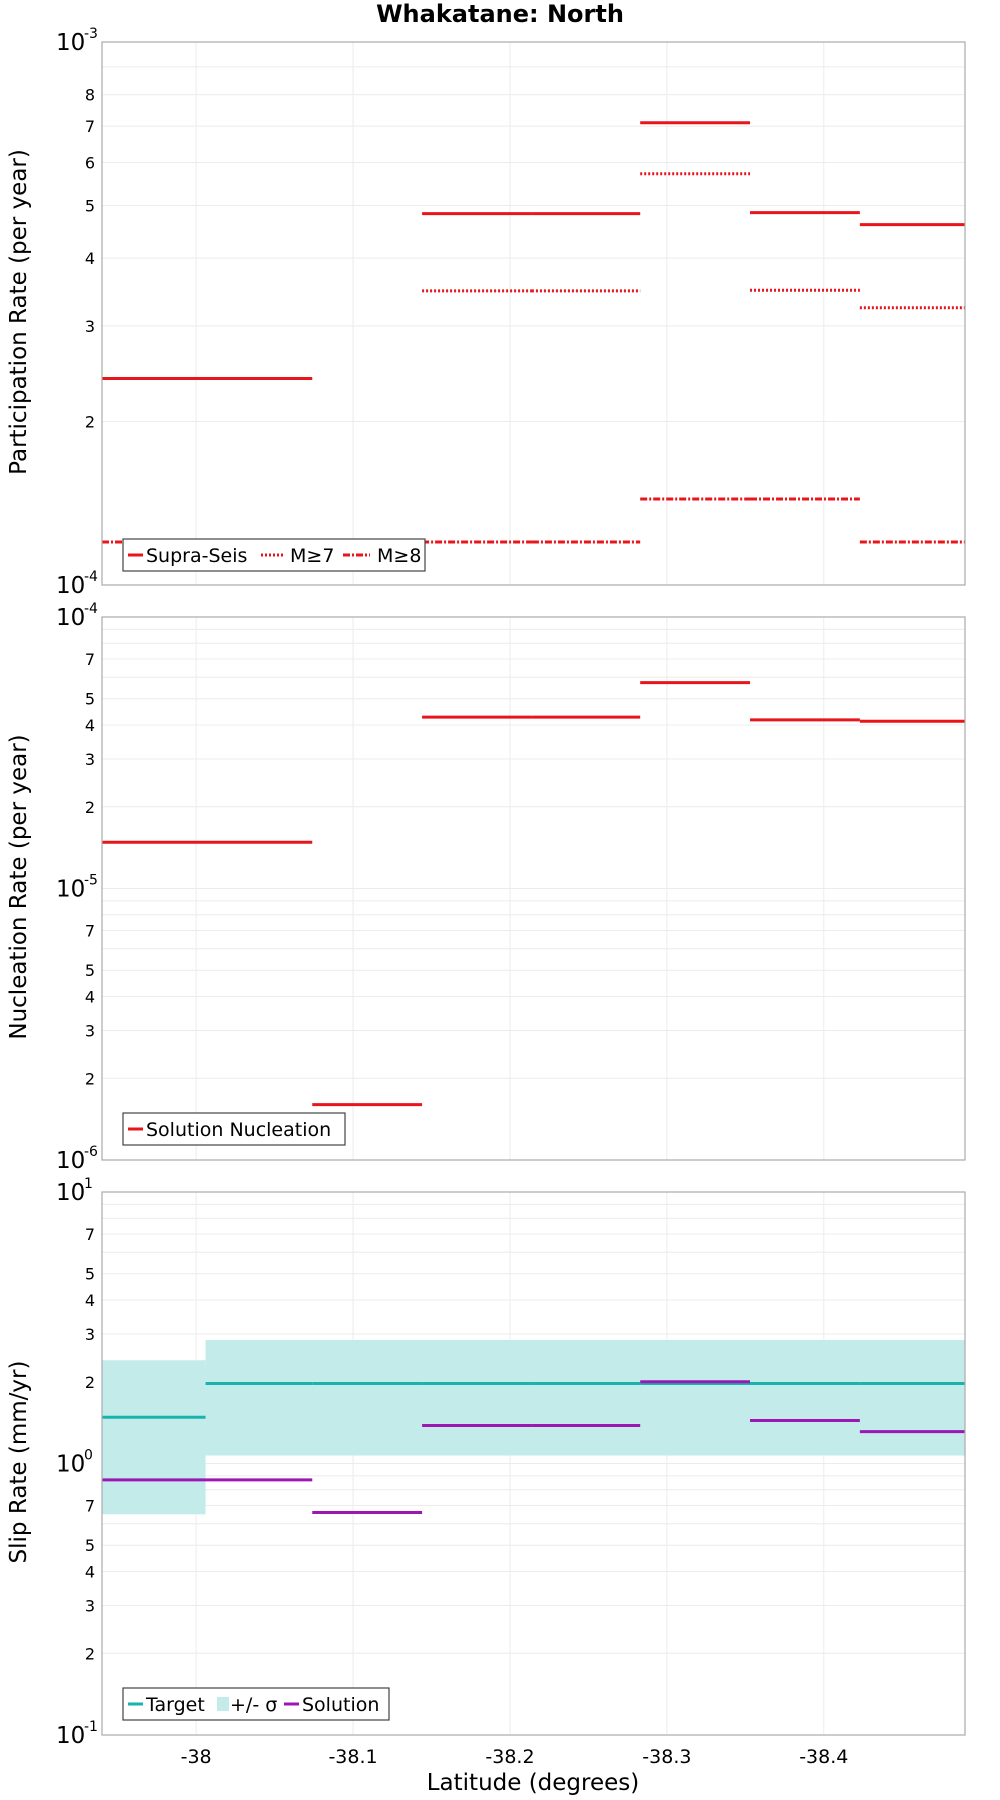  Describe the element at coordinates (196, 1757) in the screenshot. I see `x-tick-label: -38` at that location.